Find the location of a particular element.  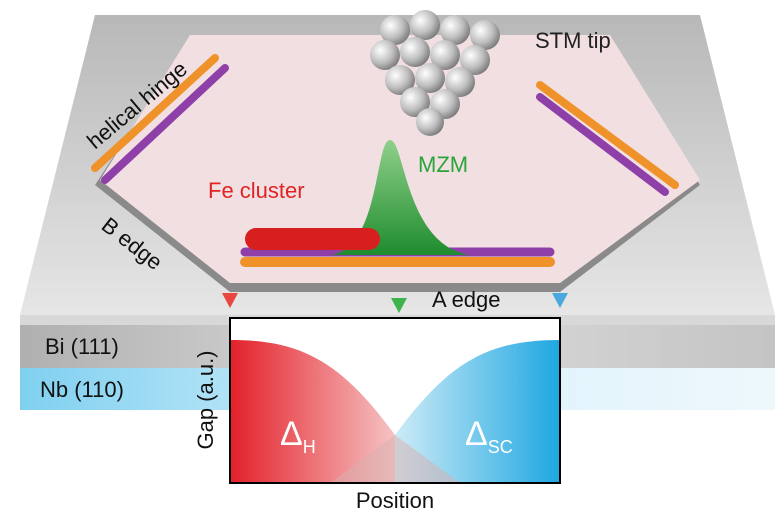

fe-cluster is located at coordinates (312, 239).